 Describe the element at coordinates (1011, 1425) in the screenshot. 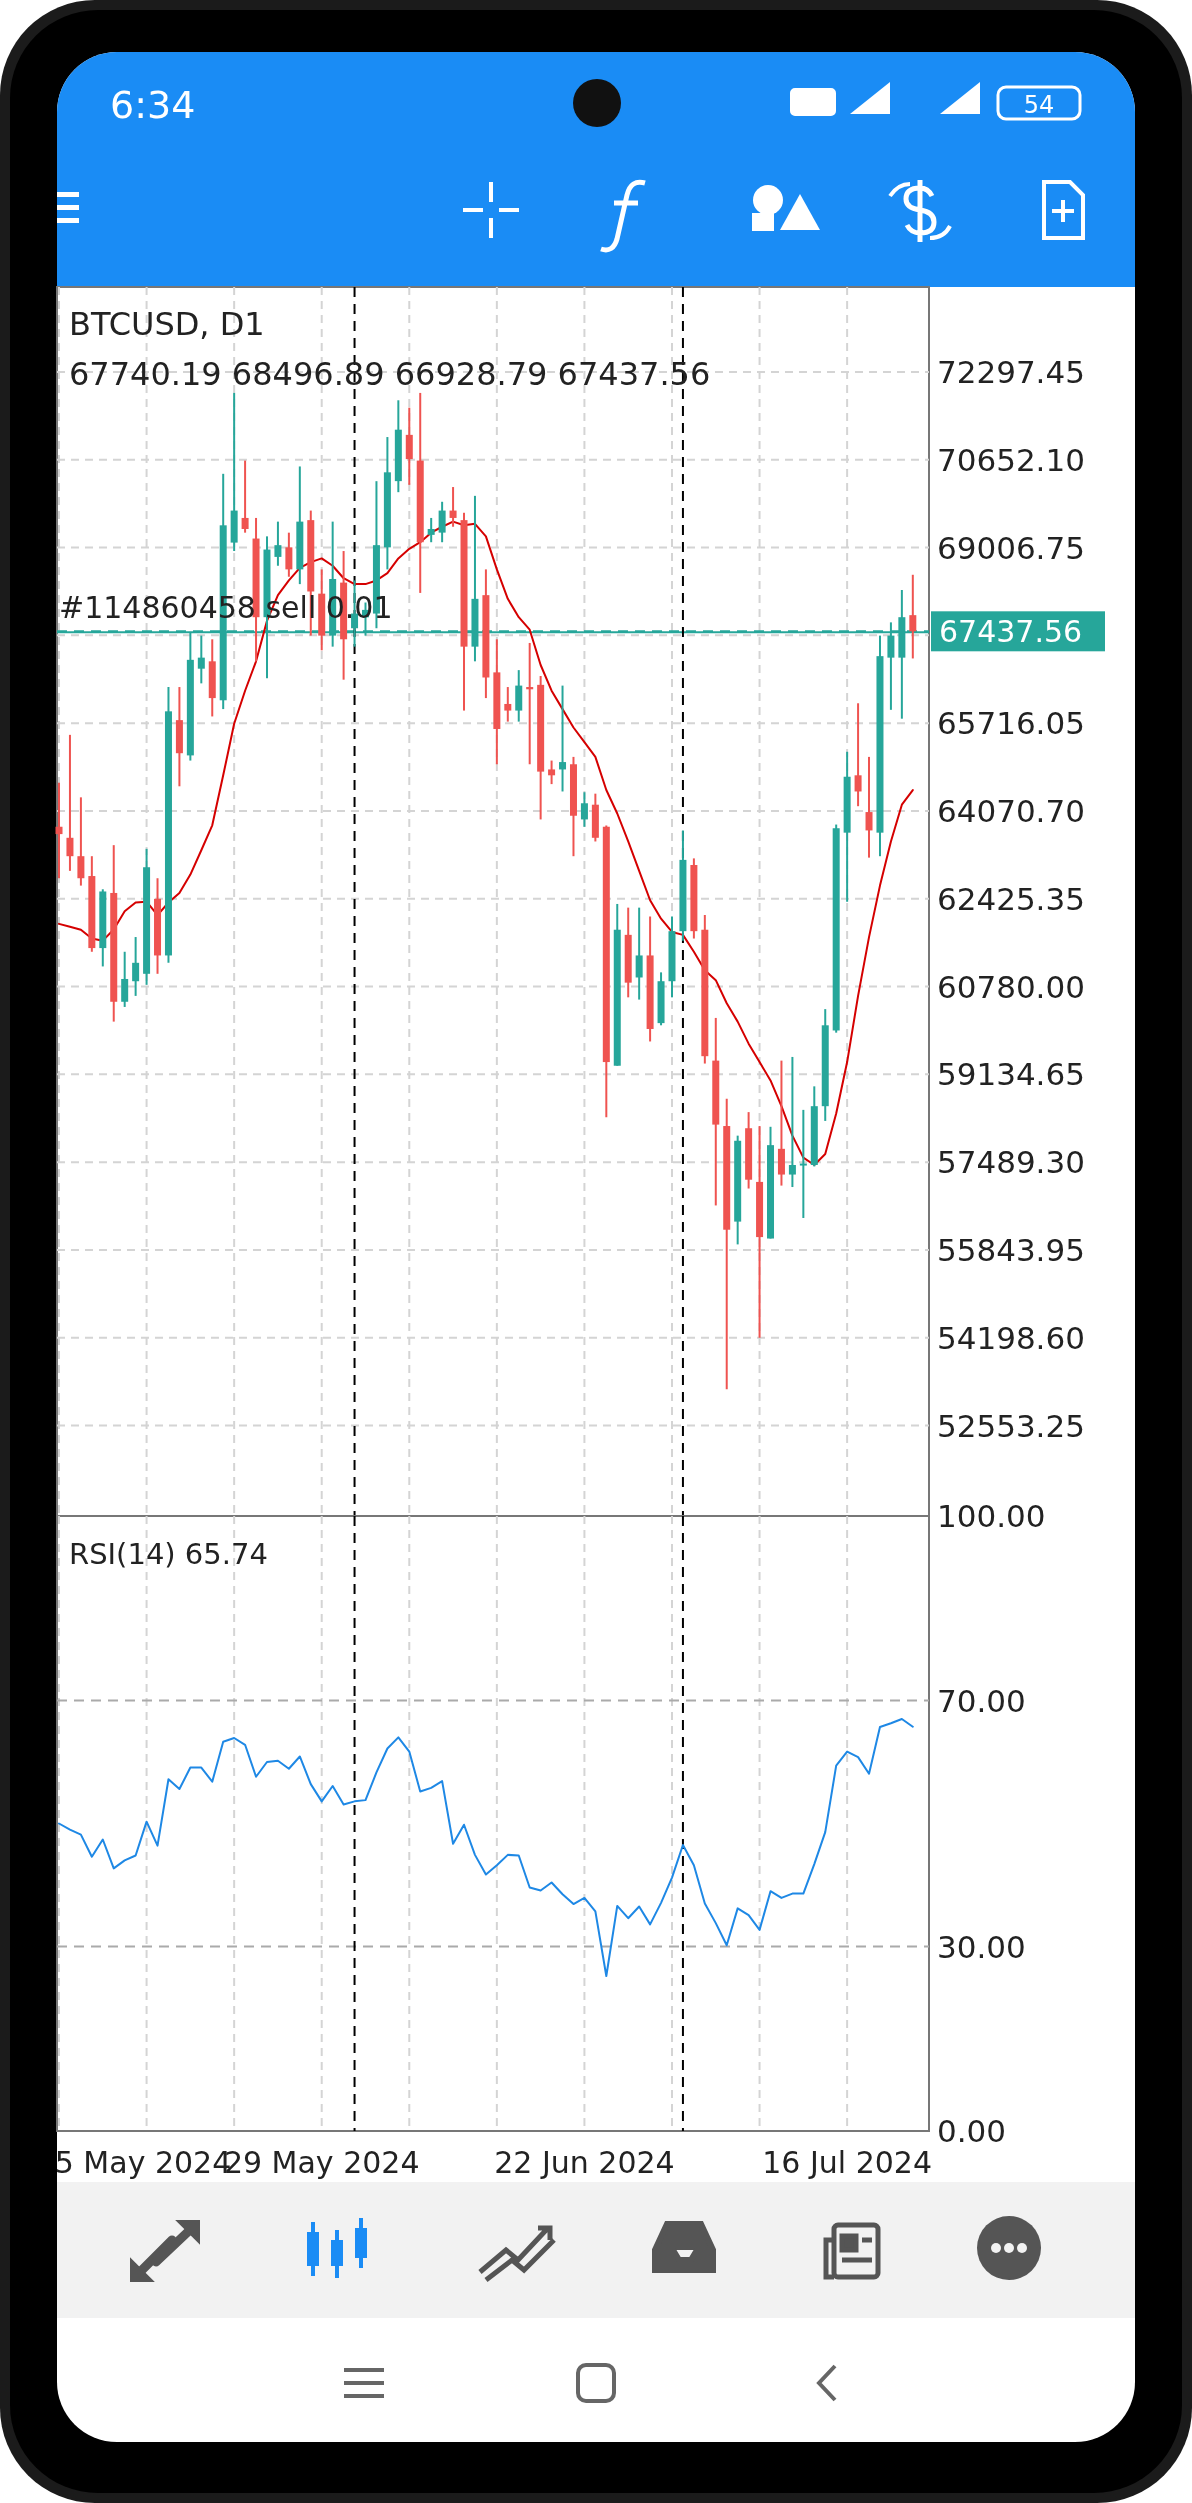

I see `y-tick-label: 52553.25` at that location.